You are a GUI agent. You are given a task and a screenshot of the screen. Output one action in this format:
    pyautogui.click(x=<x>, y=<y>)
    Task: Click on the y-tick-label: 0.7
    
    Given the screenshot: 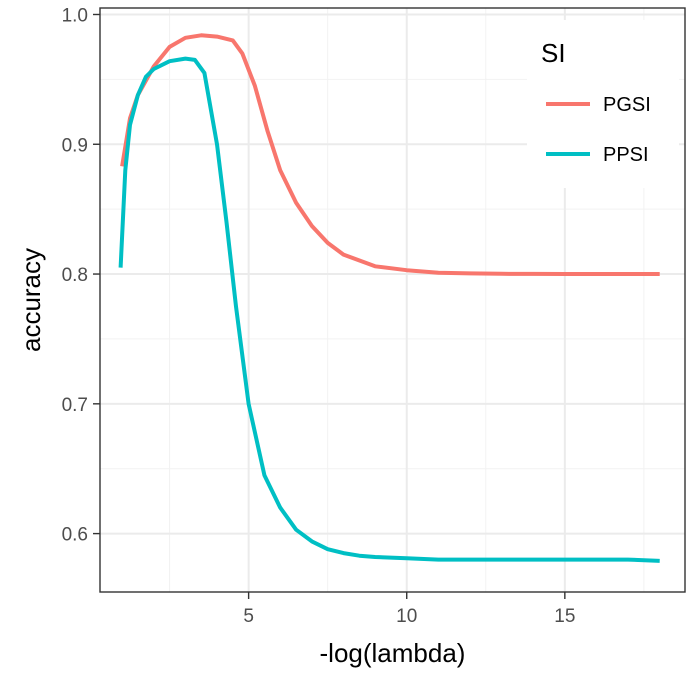 What is the action you would take?
    pyautogui.click(x=75, y=405)
    